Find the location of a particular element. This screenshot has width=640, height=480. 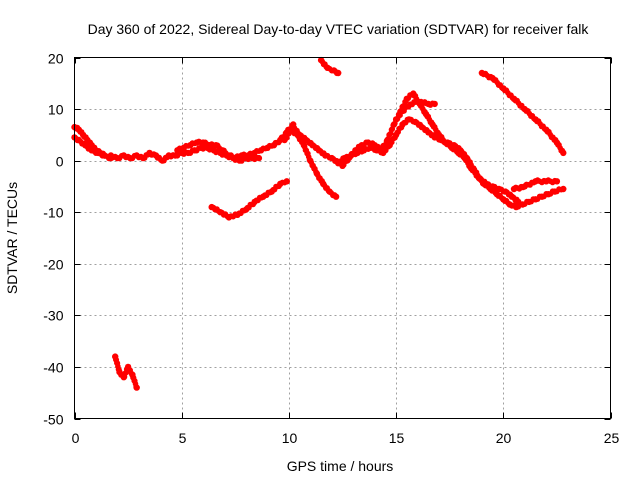

y-tick-label: -50 is located at coordinates (53, 420).